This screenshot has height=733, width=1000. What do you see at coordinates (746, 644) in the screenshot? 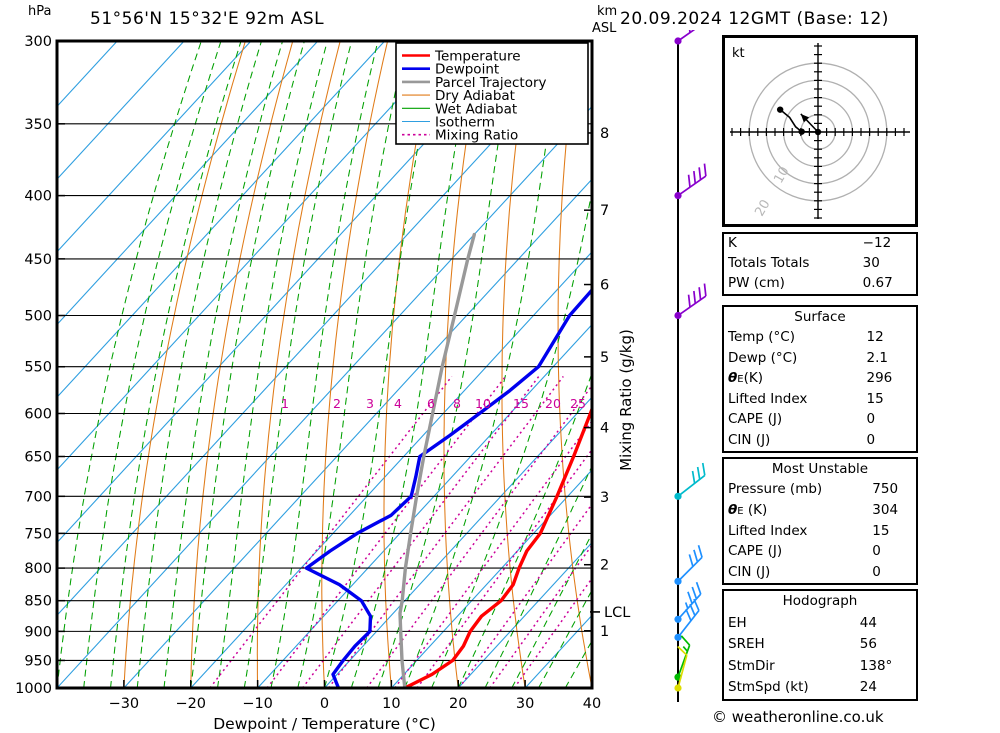
I see `index-label: SREH` at bounding box center [746, 644].